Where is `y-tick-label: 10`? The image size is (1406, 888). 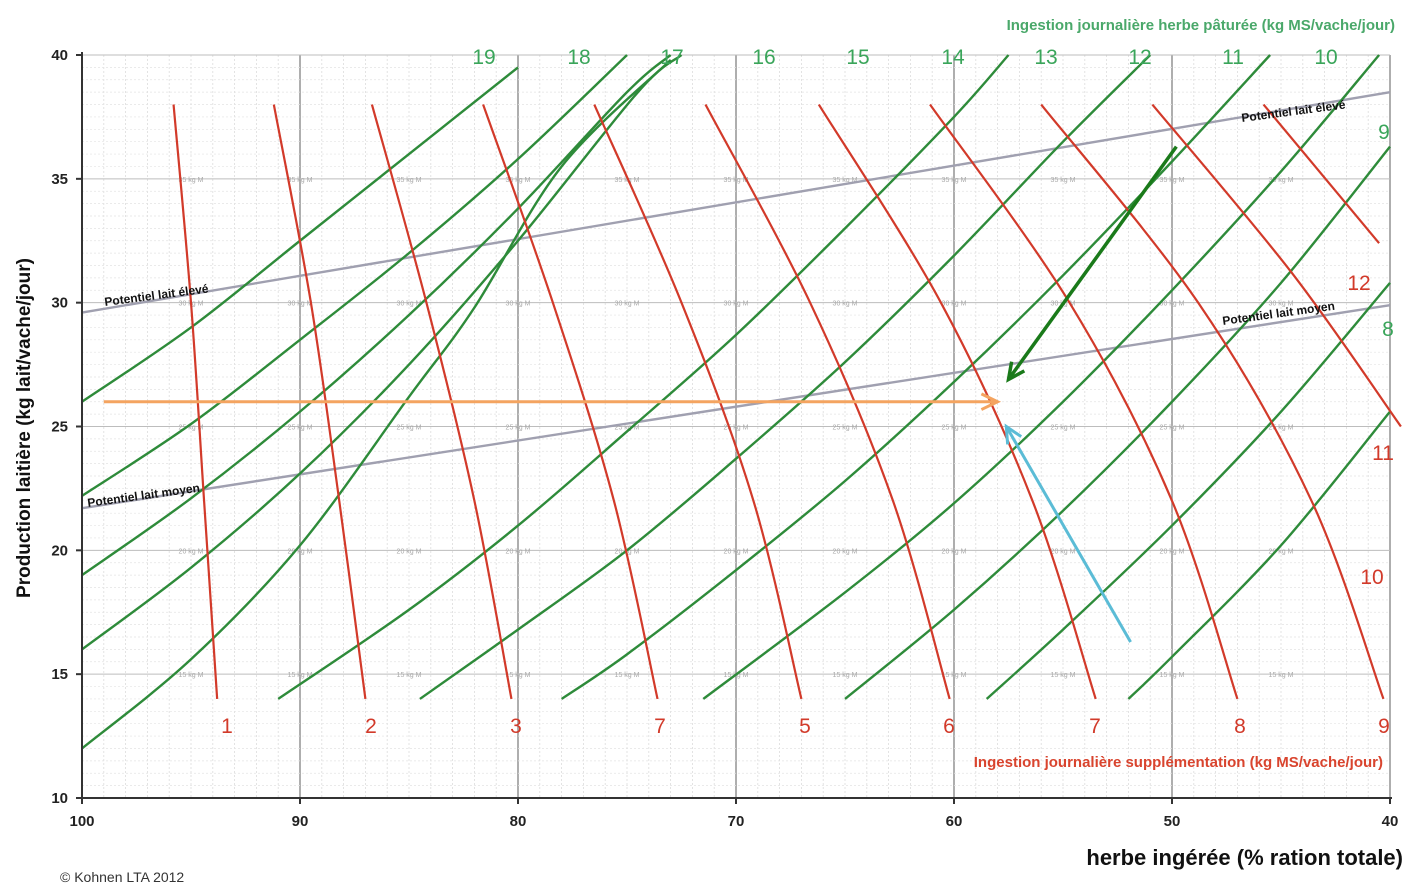
y-tick-label: 10 is located at coordinates (59, 798).